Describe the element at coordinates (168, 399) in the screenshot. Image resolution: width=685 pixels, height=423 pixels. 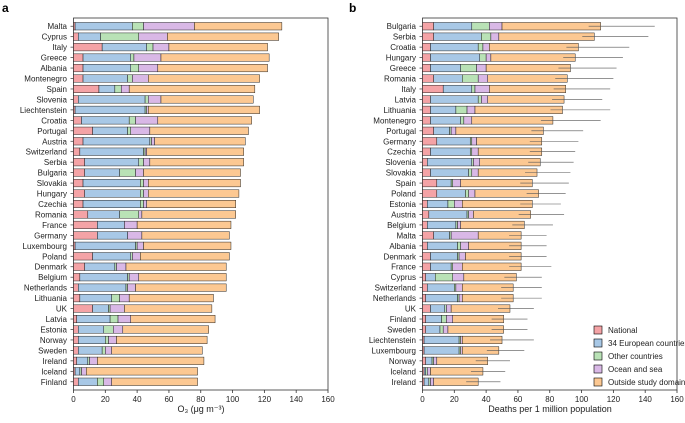
I see `x-tick-label: 60` at that location.